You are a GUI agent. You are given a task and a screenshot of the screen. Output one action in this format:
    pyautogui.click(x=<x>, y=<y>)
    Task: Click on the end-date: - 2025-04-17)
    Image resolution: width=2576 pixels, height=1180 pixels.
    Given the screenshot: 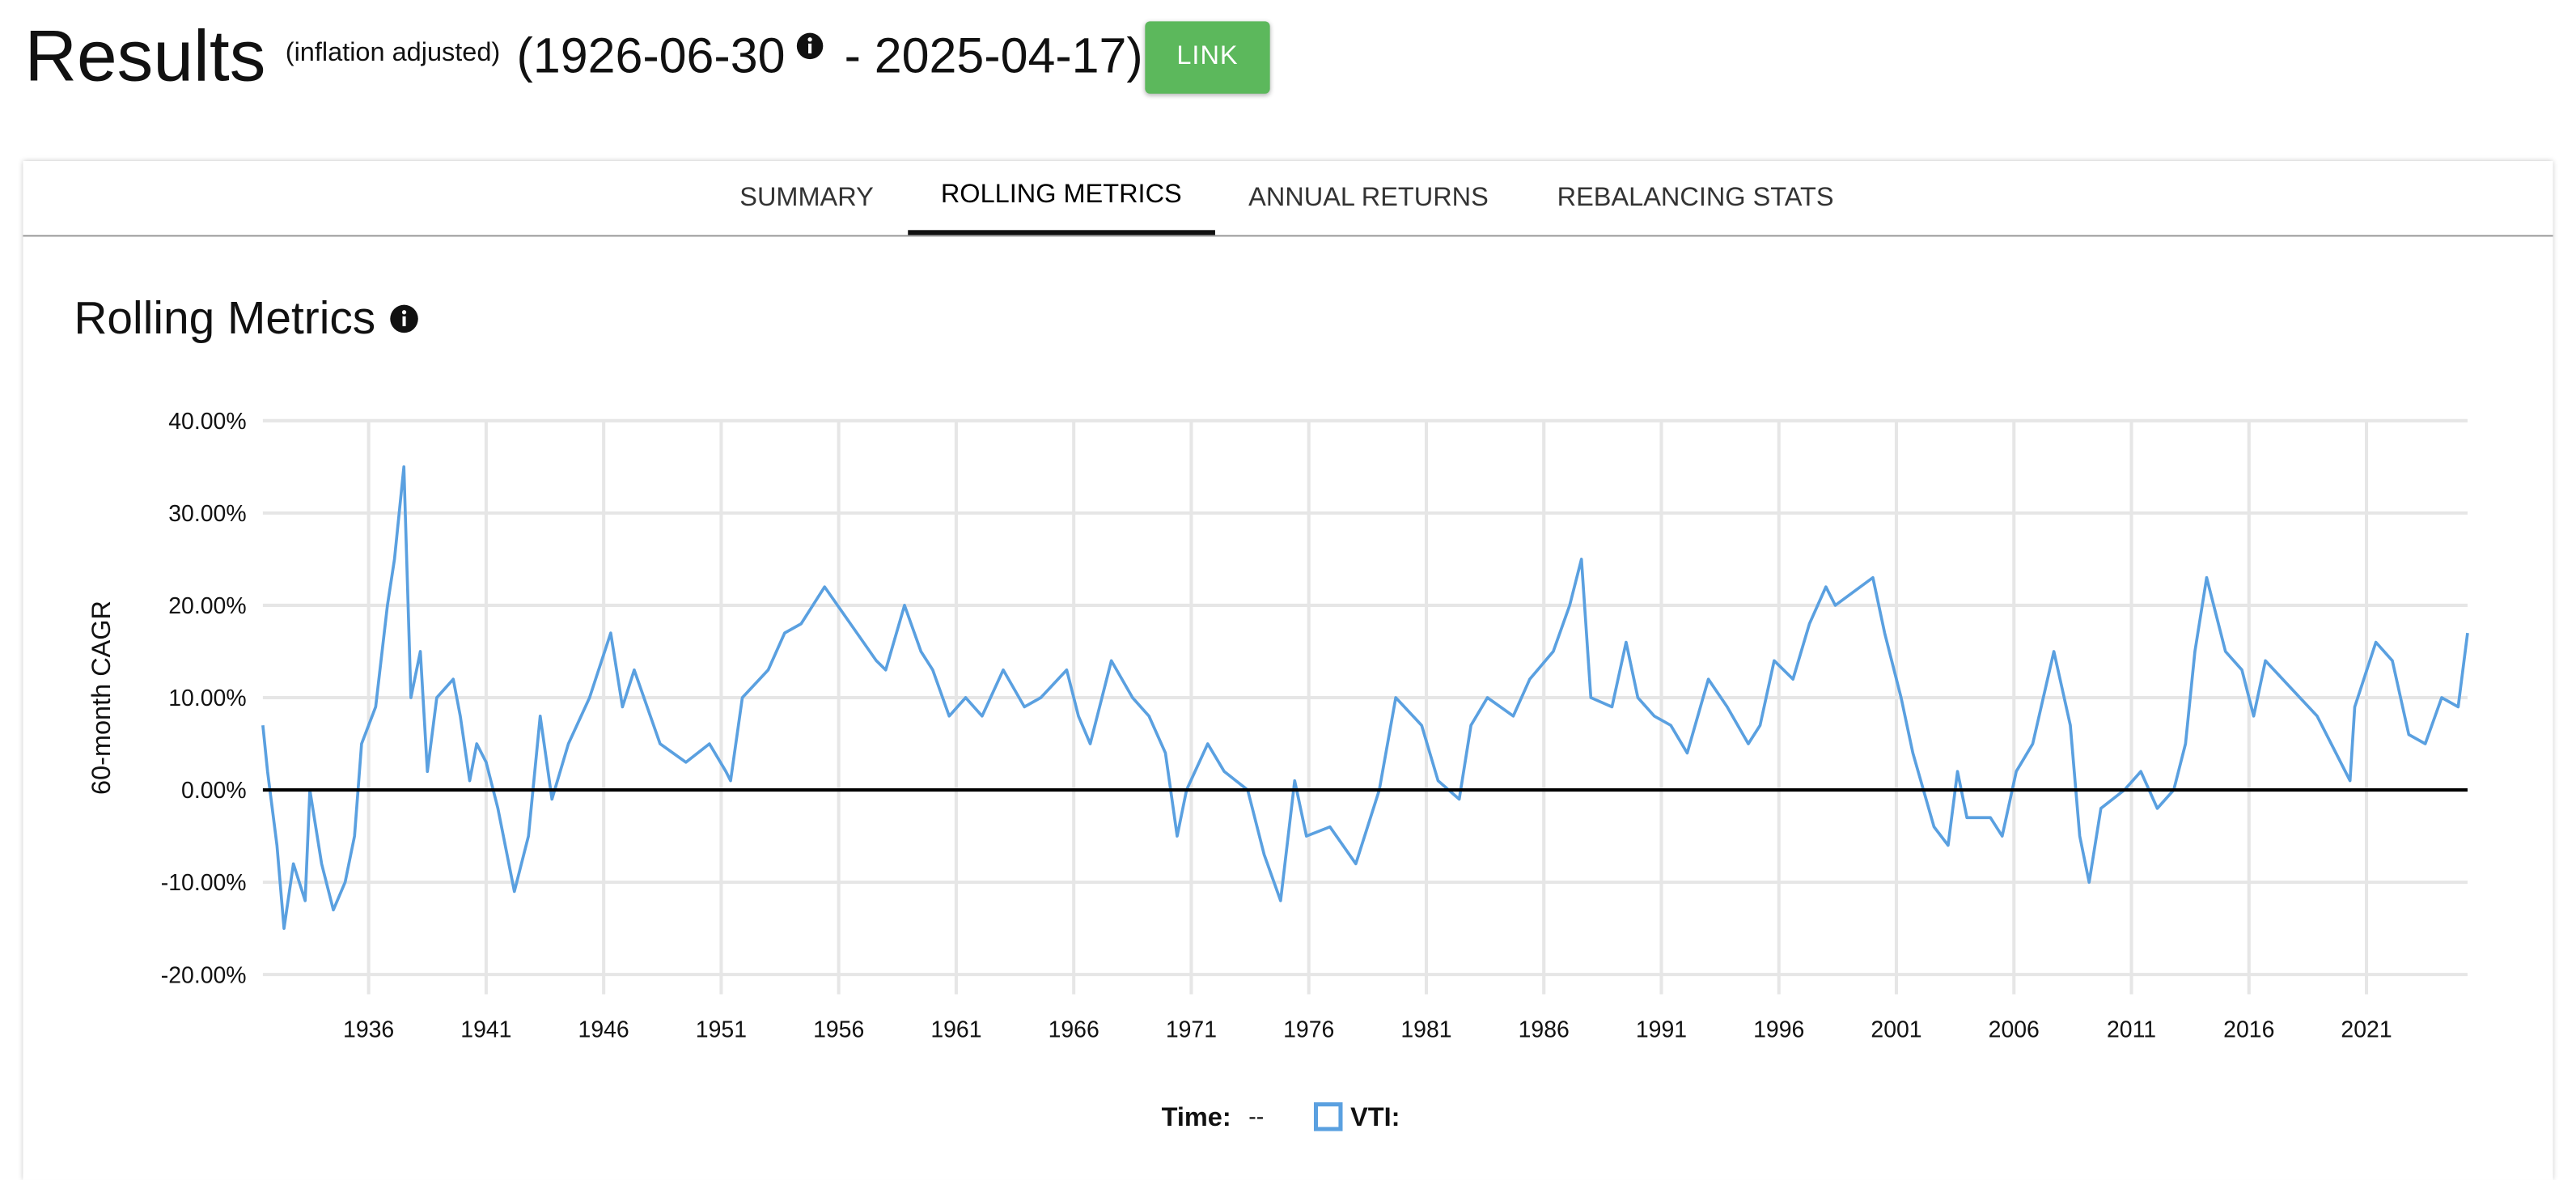 What is the action you would take?
    pyautogui.click(x=993, y=57)
    